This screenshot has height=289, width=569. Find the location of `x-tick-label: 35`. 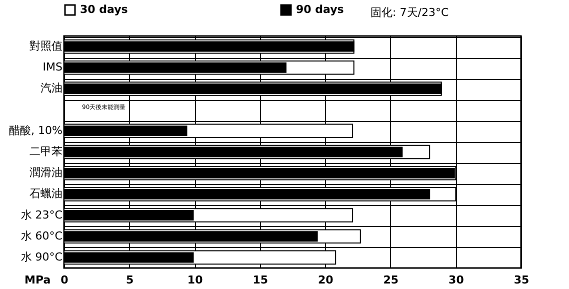

x-tick-label: 35 is located at coordinates (522, 280).